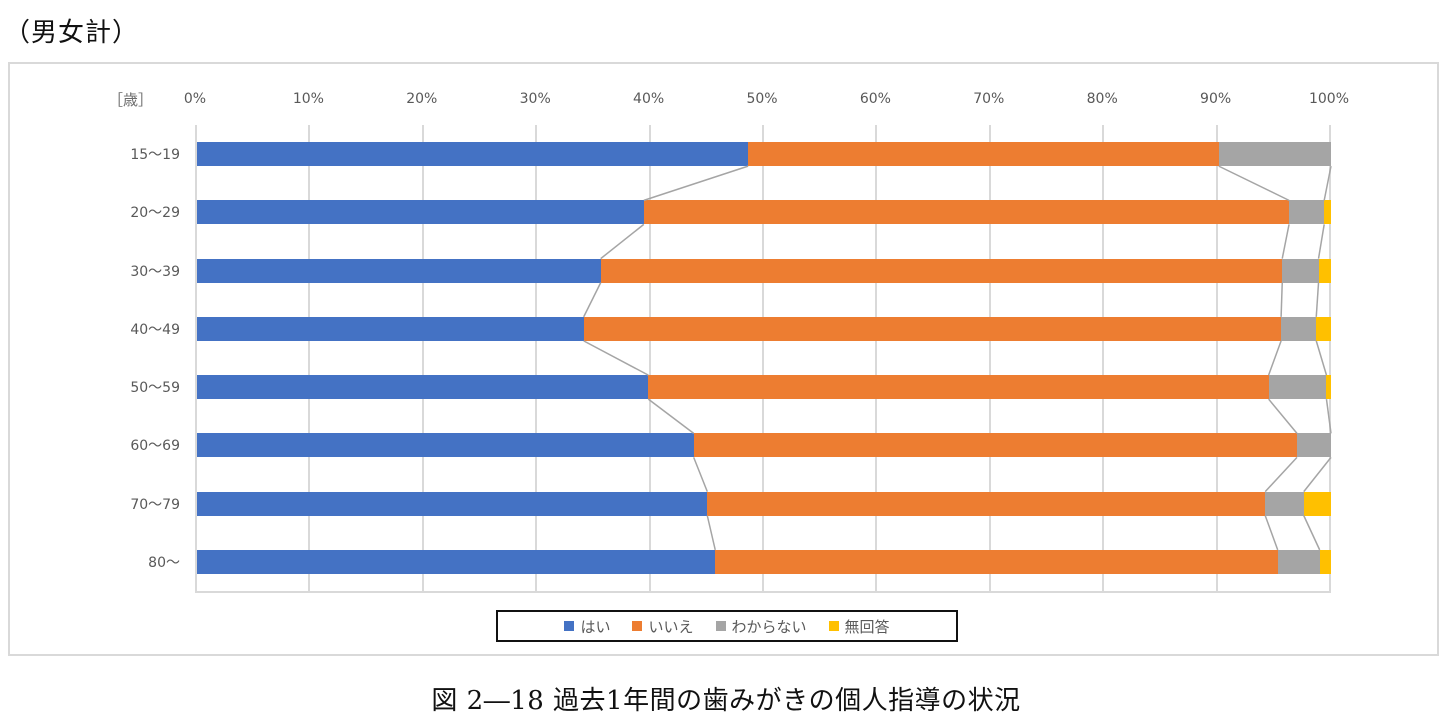 The width and height of the screenshot is (1452, 727). I want to click on category-label: 40〜49, so click(155, 329).